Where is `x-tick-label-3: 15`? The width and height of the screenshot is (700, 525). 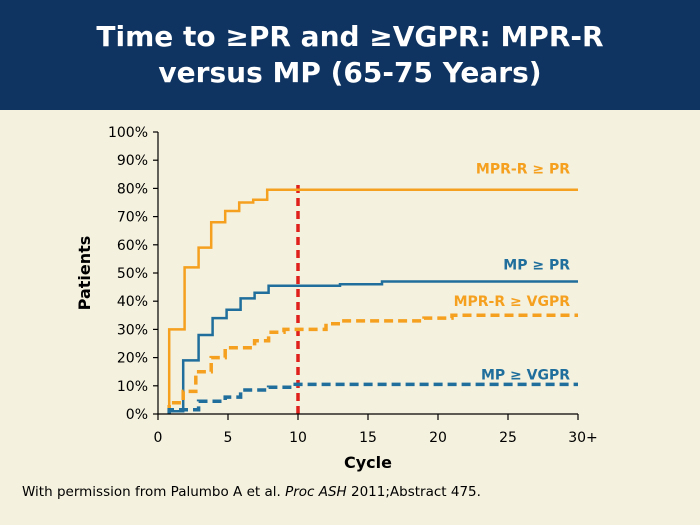 x-tick-label-3: 15 is located at coordinates (368, 438).